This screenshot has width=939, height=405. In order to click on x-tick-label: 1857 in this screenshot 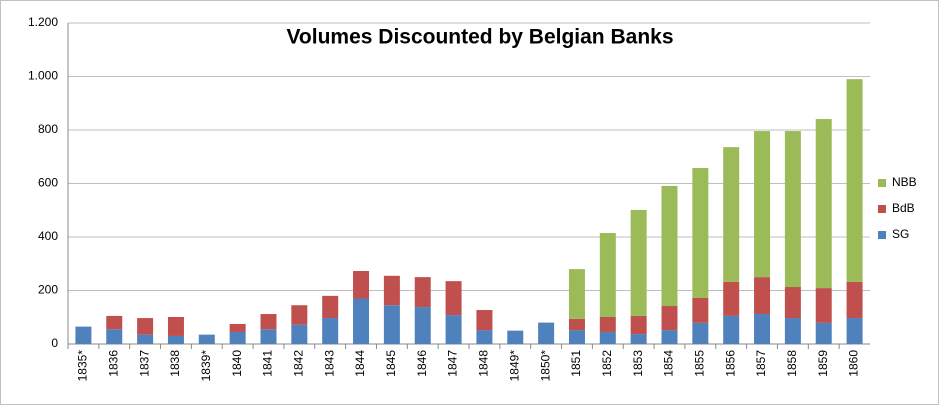, I will do `click(761, 363)`.